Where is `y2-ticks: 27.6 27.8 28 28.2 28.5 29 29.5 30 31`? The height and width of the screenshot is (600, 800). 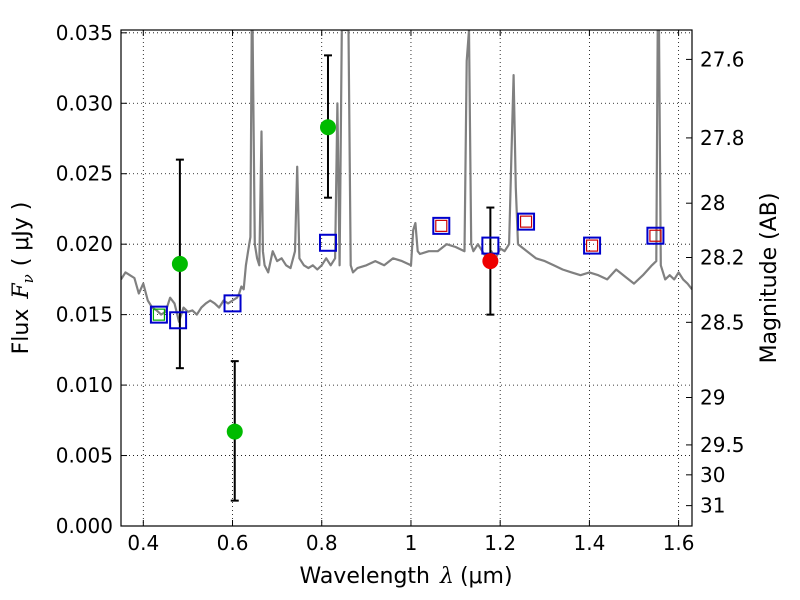 y2-ticks: 27.6 27.8 28 28.2 28.5 29 29.5 30 31 is located at coordinates (715, 282).